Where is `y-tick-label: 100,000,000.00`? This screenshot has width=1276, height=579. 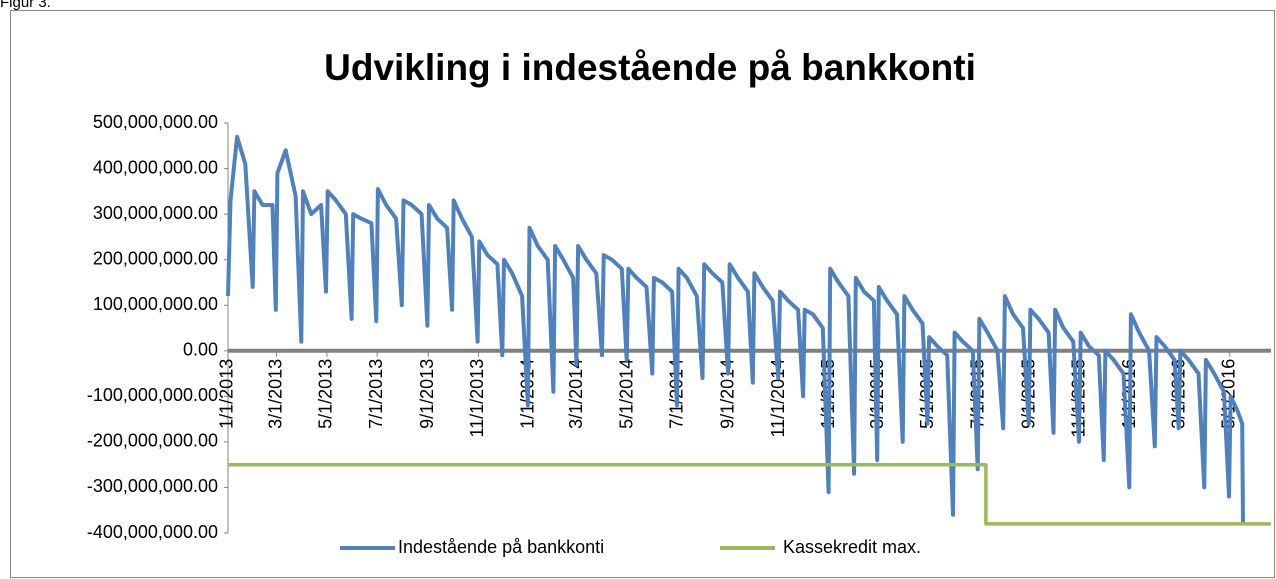 y-tick-label: 100,000,000.00 is located at coordinates (155, 304).